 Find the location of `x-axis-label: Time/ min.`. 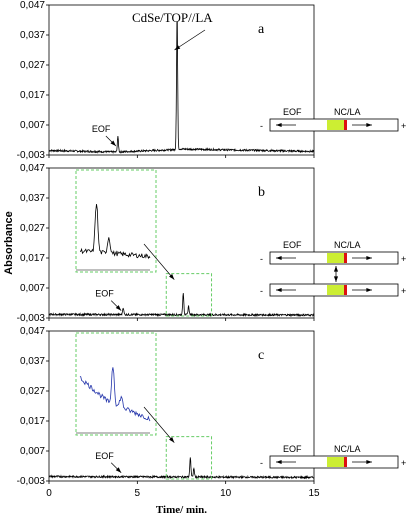

x-axis-label: Time/ min. is located at coordinates (181, 510).